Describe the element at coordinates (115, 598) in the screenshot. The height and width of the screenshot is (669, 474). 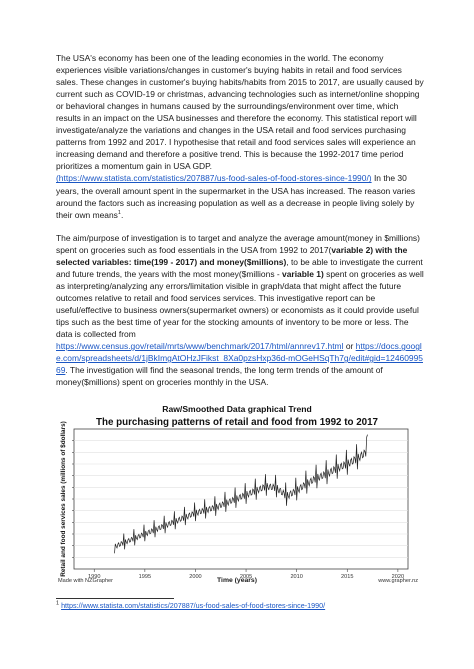
I see `footnote-divider` at that location.